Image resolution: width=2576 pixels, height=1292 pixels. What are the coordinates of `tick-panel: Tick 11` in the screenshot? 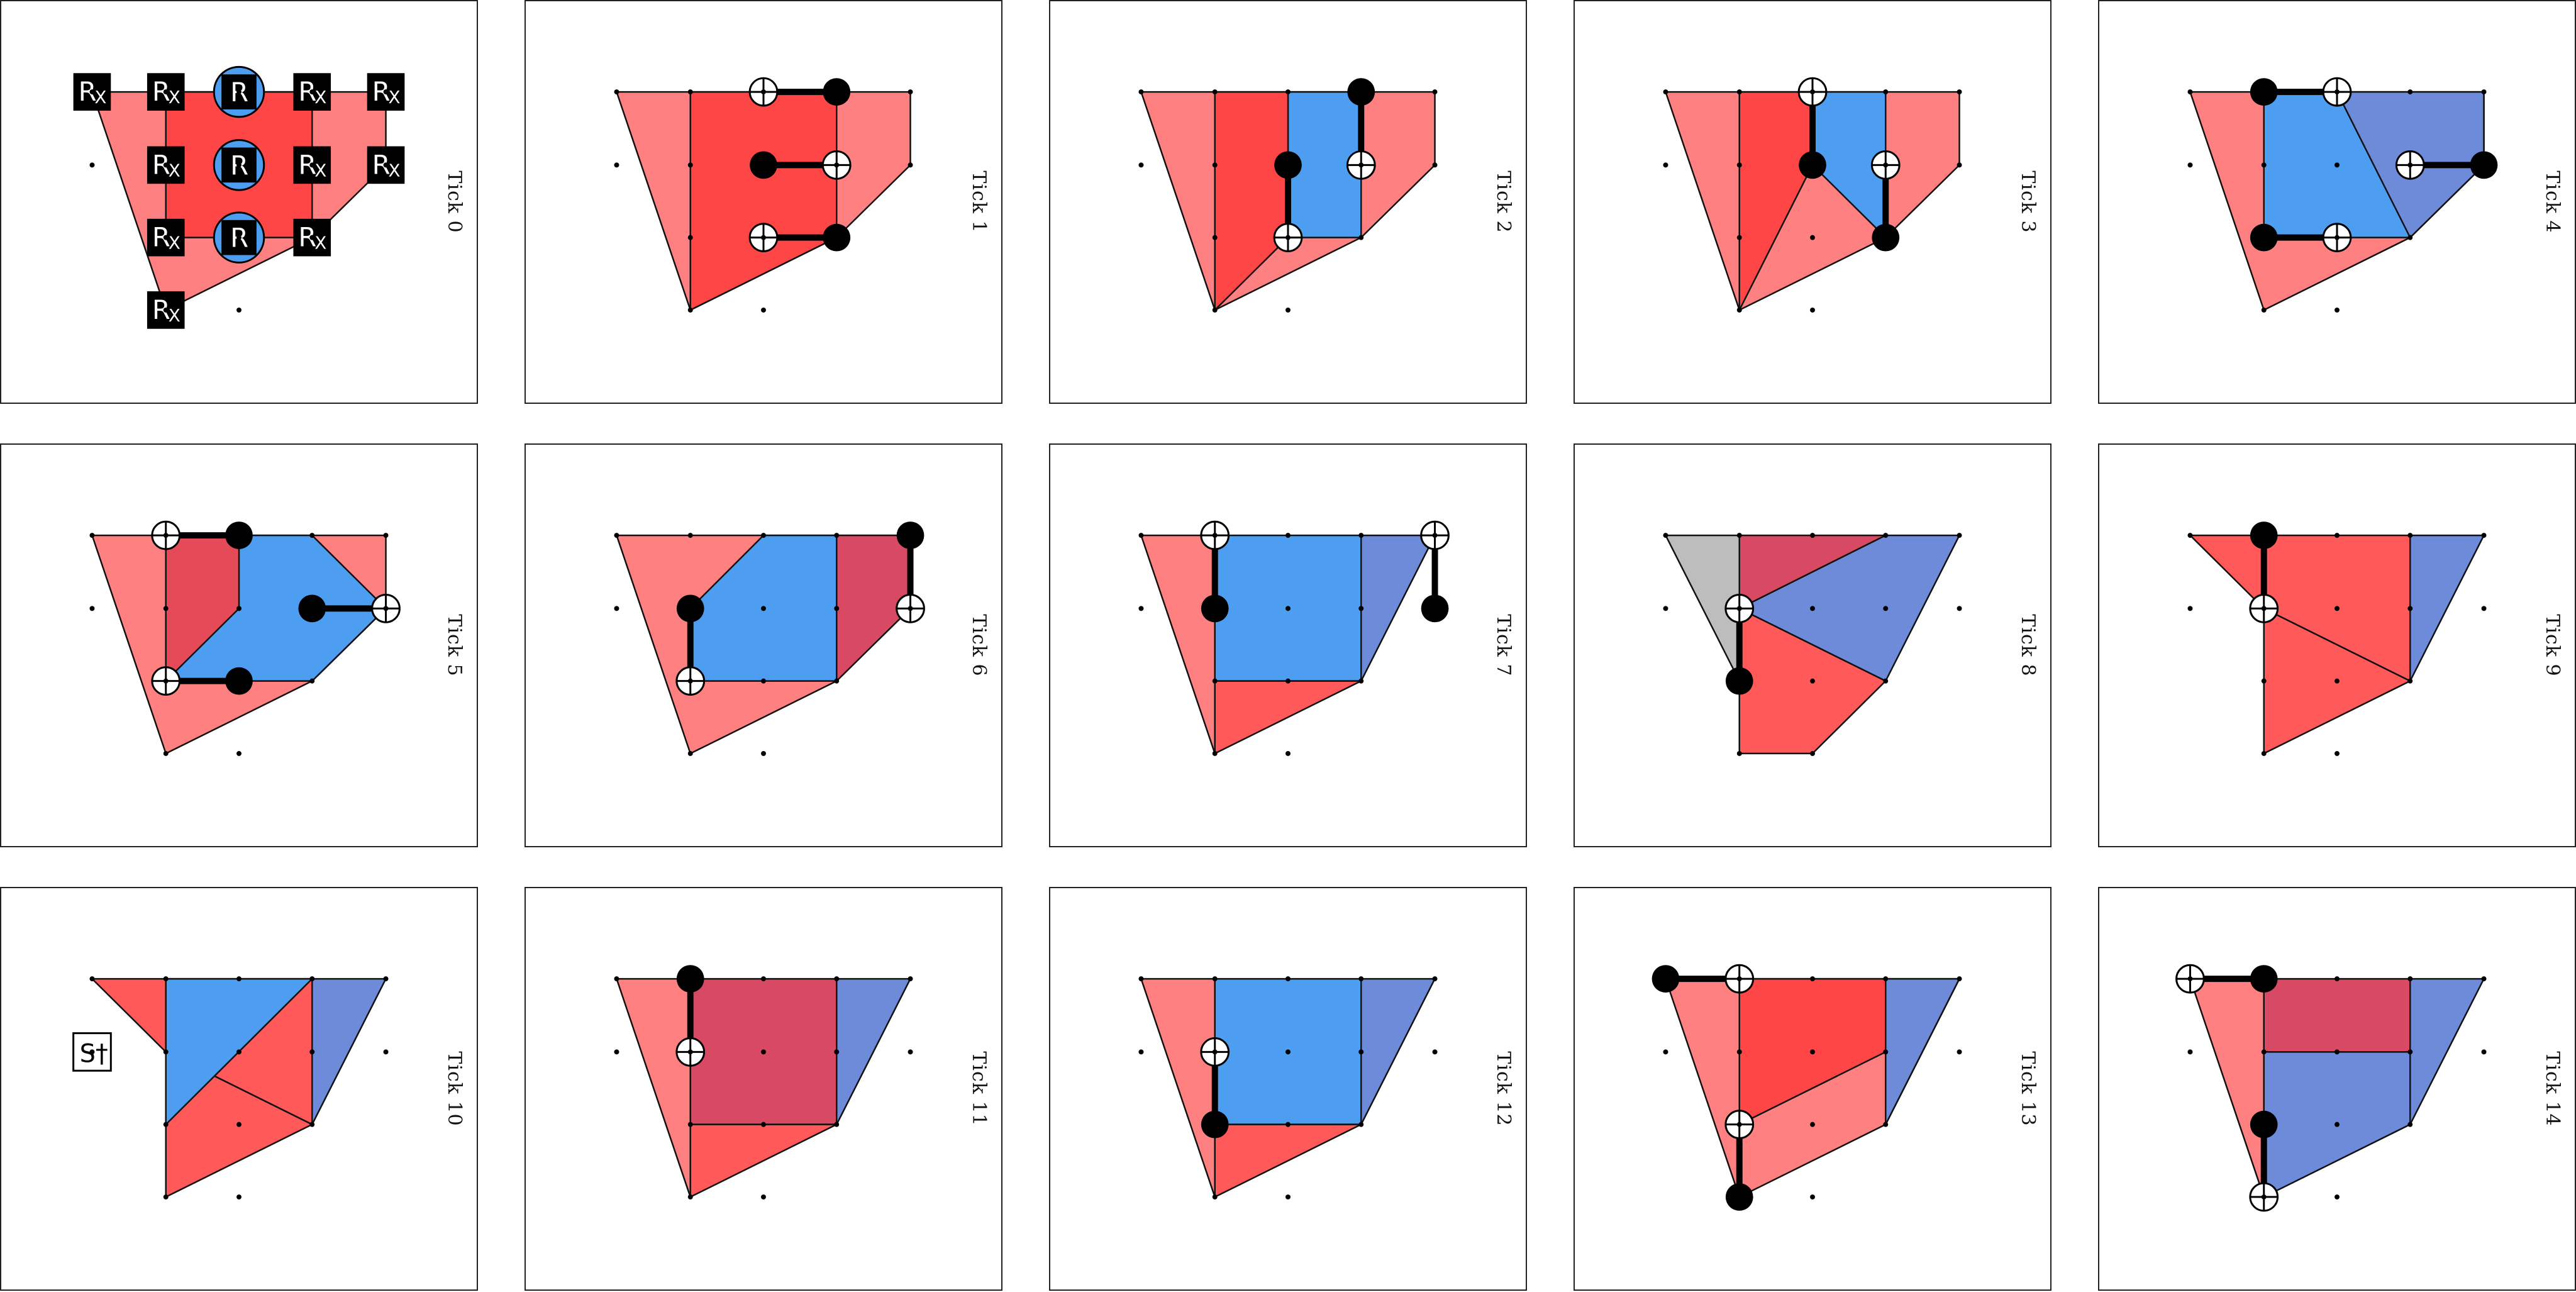 It's located at (763, 1089).